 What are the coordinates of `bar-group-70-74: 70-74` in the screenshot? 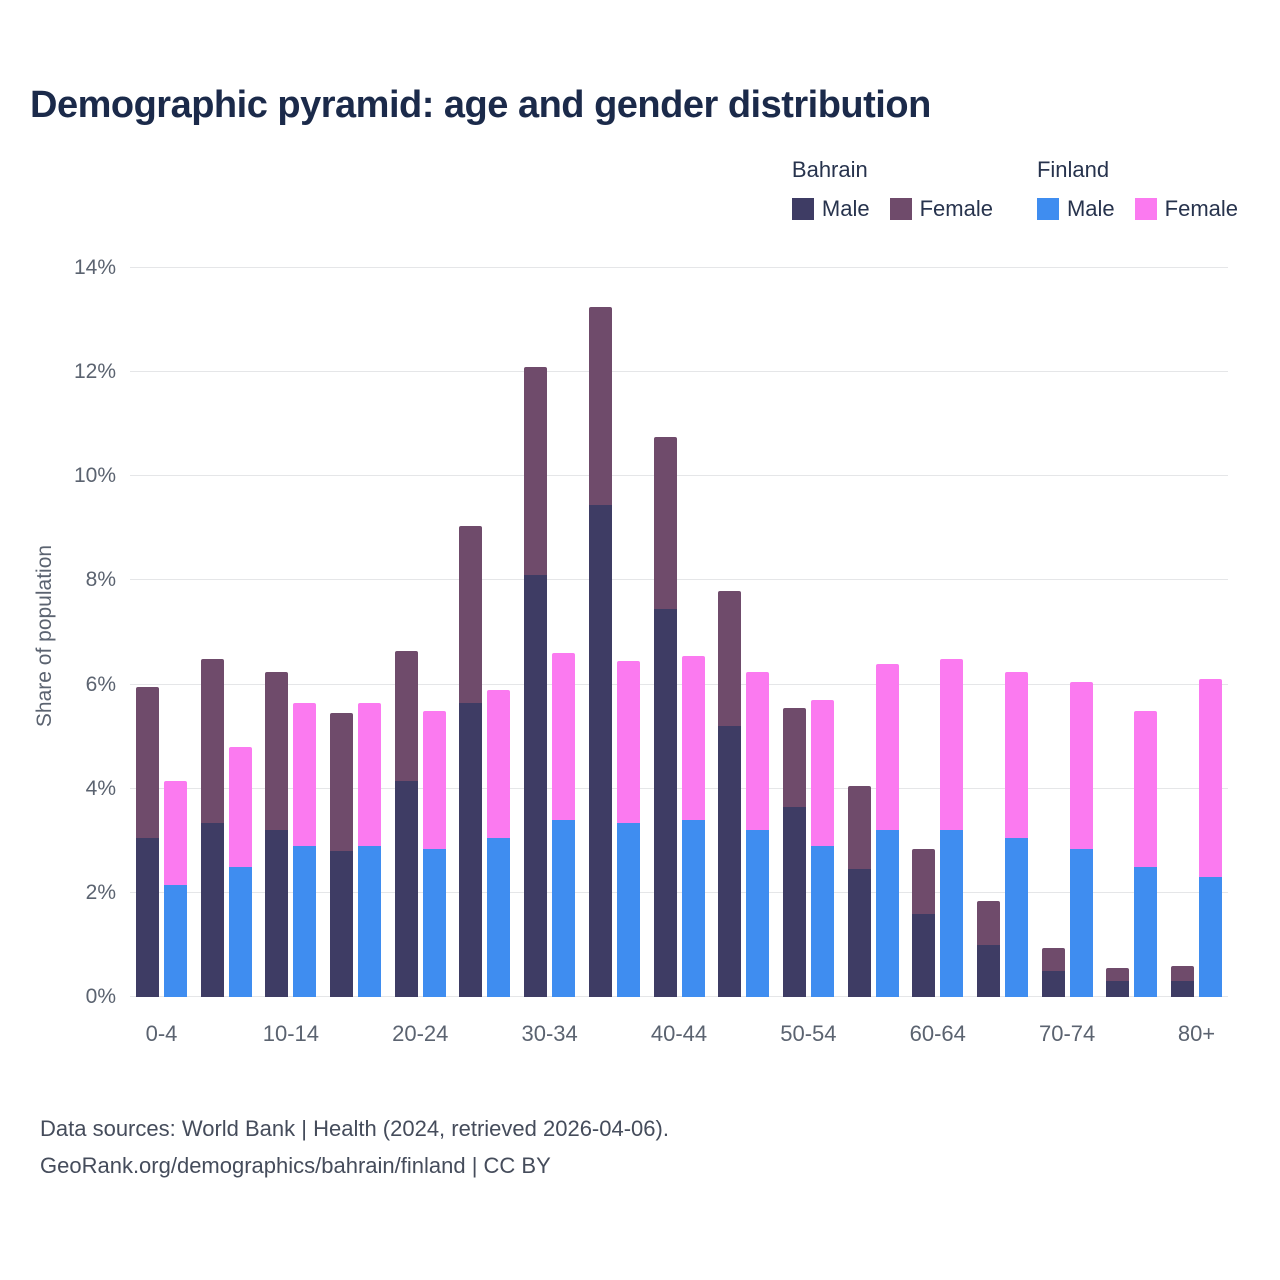 It's located at (1067, 863).